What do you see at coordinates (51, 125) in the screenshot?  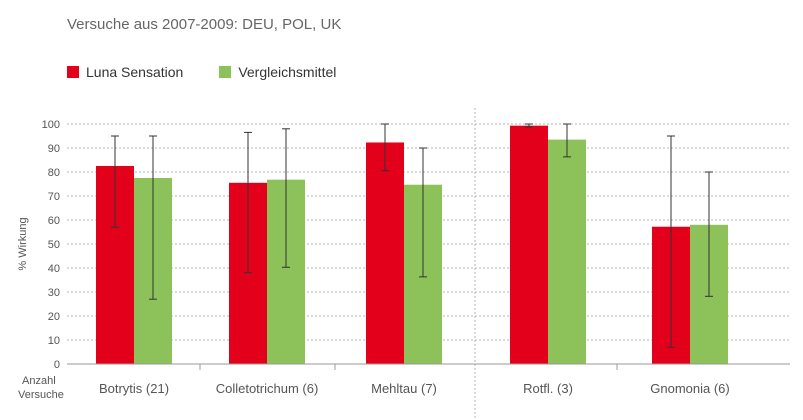 I see `y-tick-label-100: 100` at bounding box center [51, 125].